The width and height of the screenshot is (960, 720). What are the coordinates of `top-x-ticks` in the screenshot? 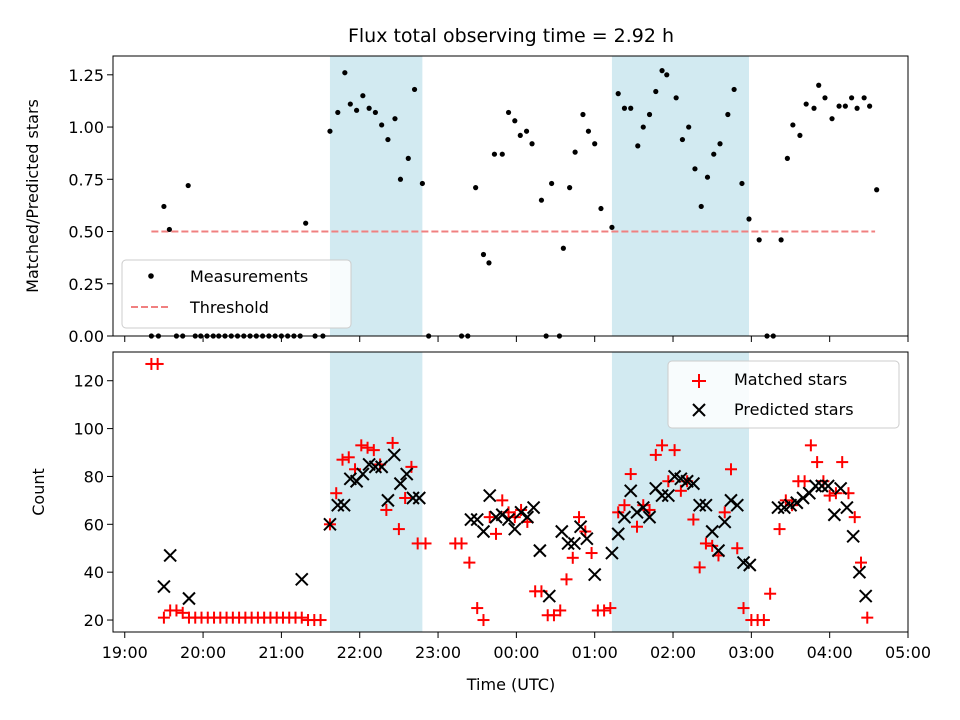 It's located at (516, 339).